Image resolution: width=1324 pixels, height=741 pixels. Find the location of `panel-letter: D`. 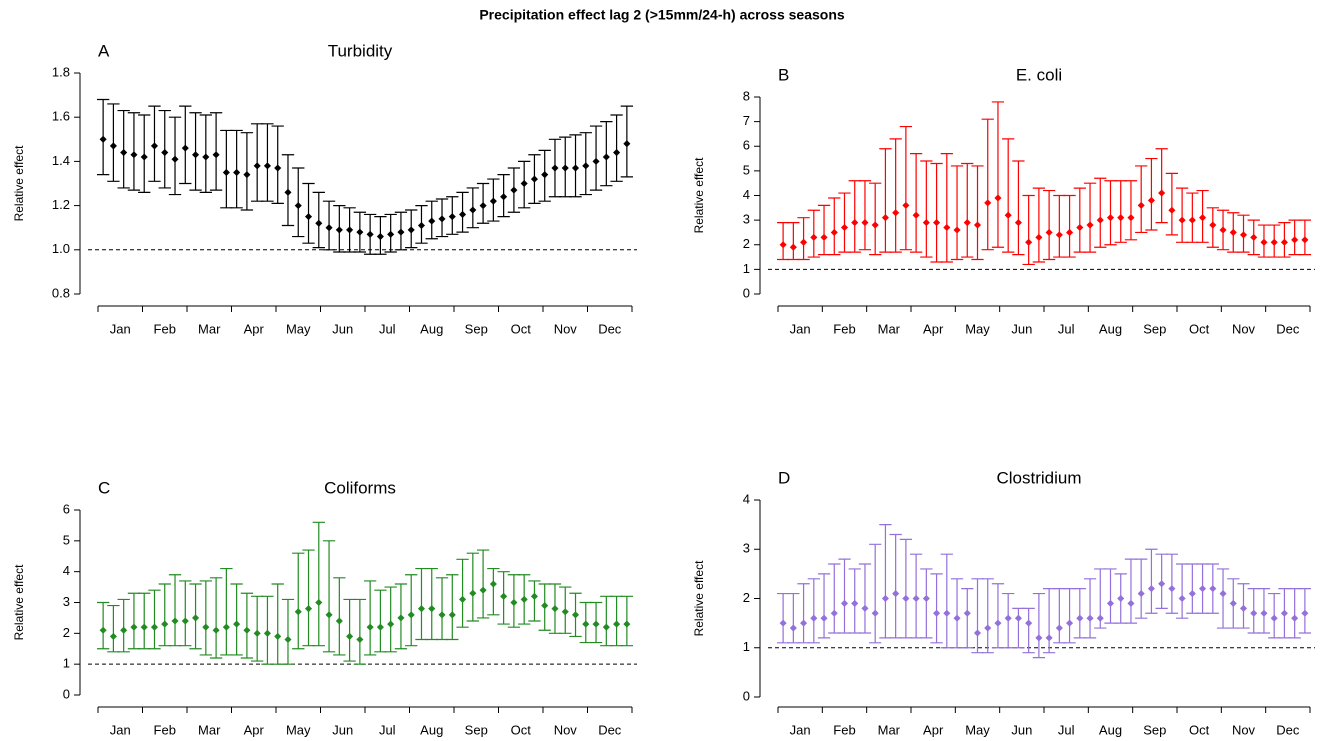

panel-letter: D is located at coordinates (784, 477).